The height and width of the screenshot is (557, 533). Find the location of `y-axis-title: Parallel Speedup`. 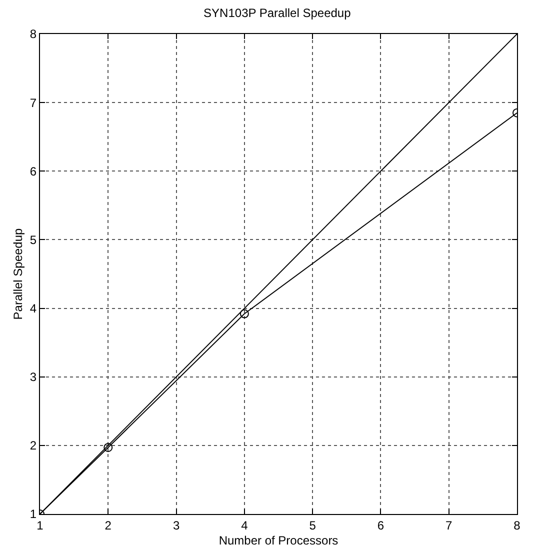

y-axis-title: Parallel Speedup is located at coordinates (18, 274).